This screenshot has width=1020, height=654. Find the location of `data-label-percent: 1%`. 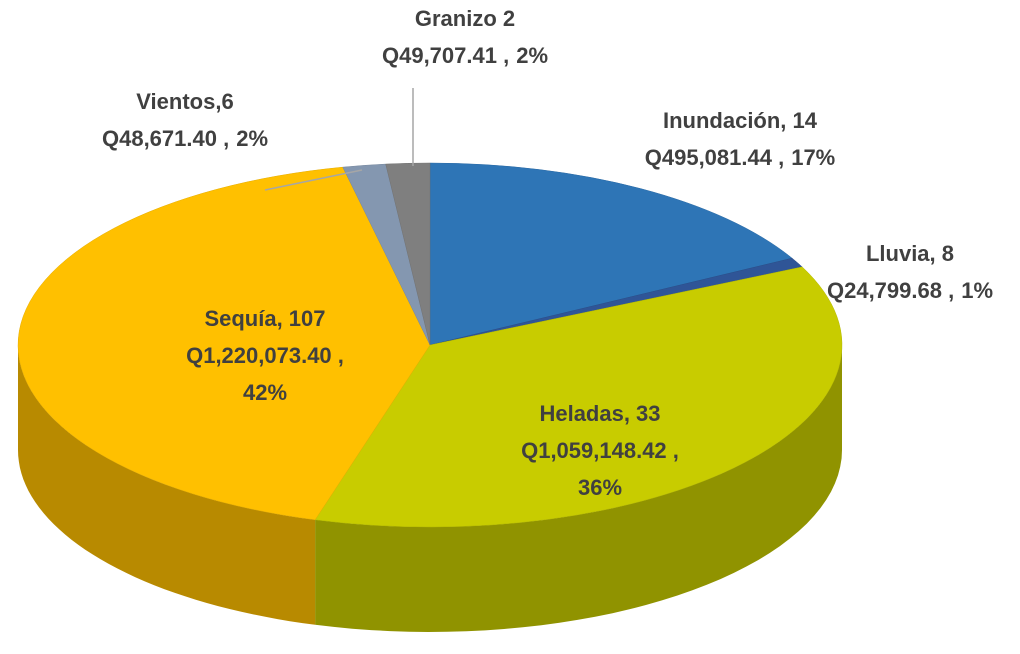

data-label-percent: 1% is located at coordinates (977, 290).